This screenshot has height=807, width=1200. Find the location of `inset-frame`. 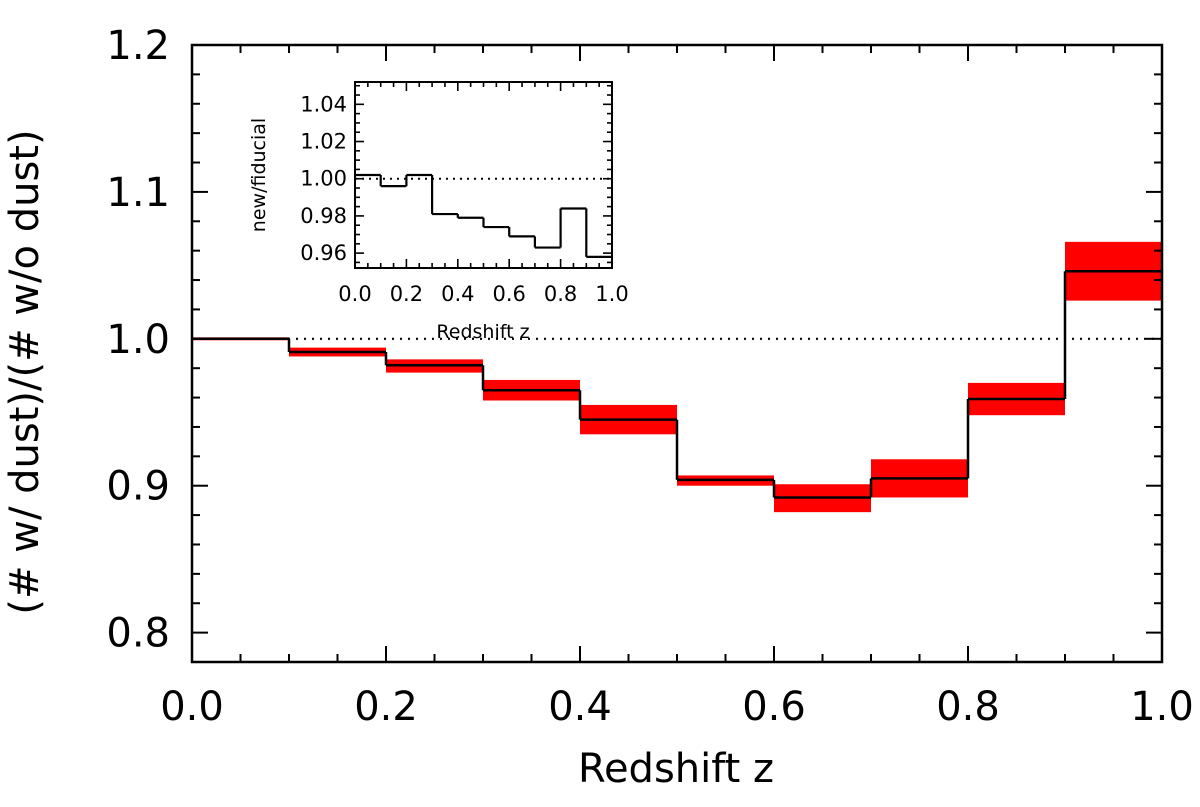

inset-frame is located at coordinates (483, 175).